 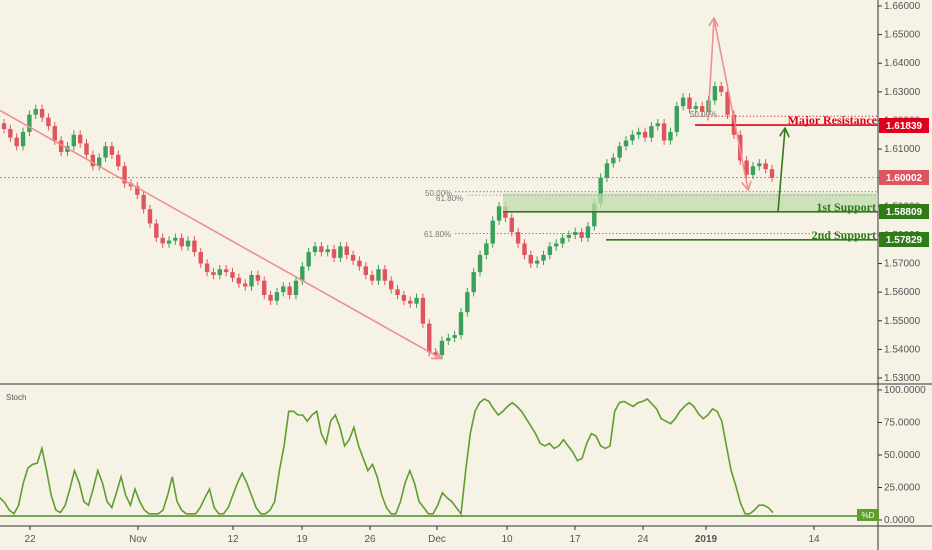 I want to click on x-tick-label: 14, so click(x=814, y=539).